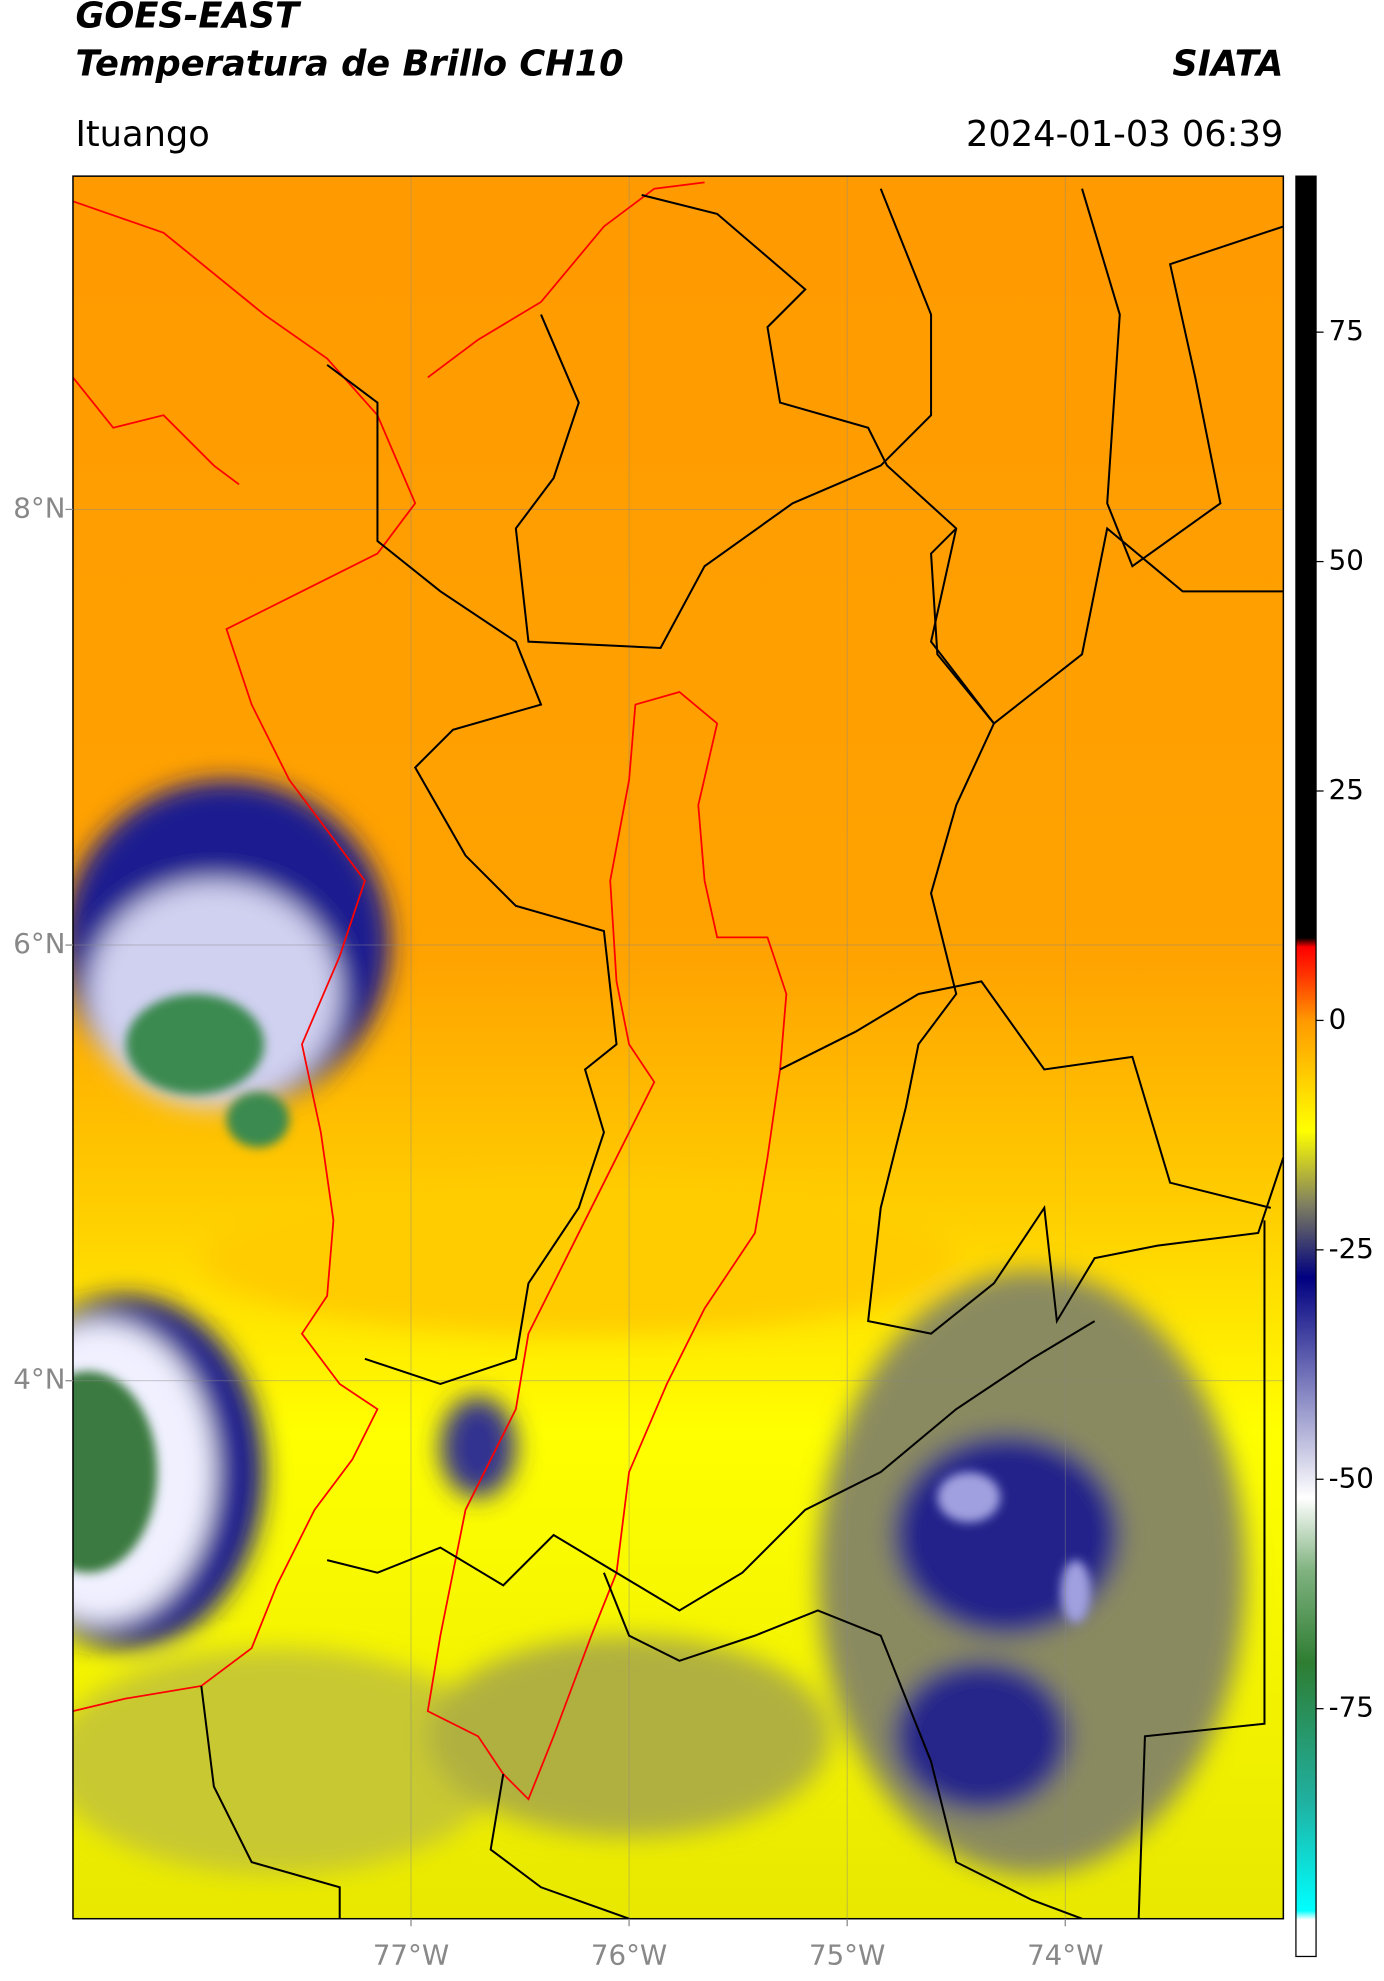 The height and width of the screenshot is (1981, 1384). Describe the element at coordinates (39, 507) in the screenshot. I see `y-tick-label: 8°N` at that location.